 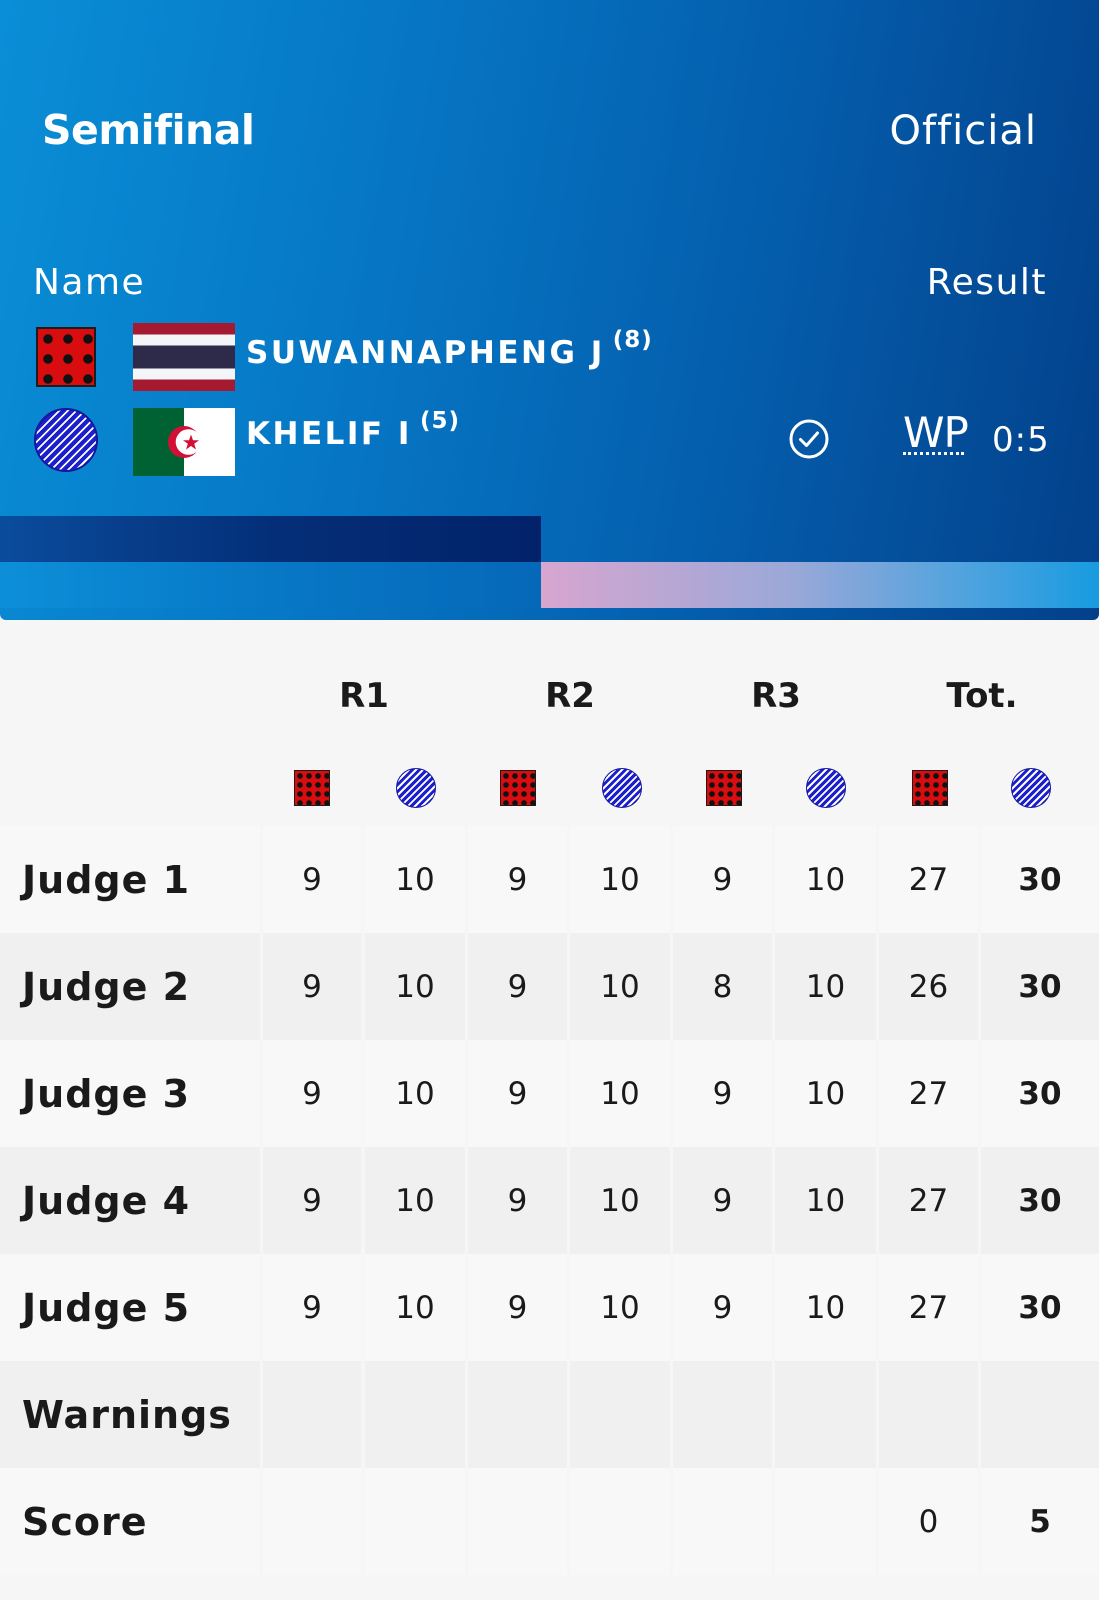 I want to click on rounds-header-row: R1 R2 R3 Tot., so click(x=549, y=701).